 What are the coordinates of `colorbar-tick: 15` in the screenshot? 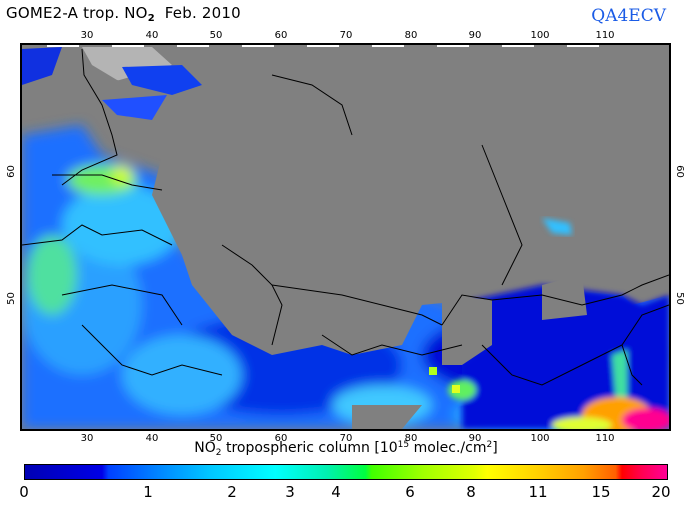 It's located at (601, 492).